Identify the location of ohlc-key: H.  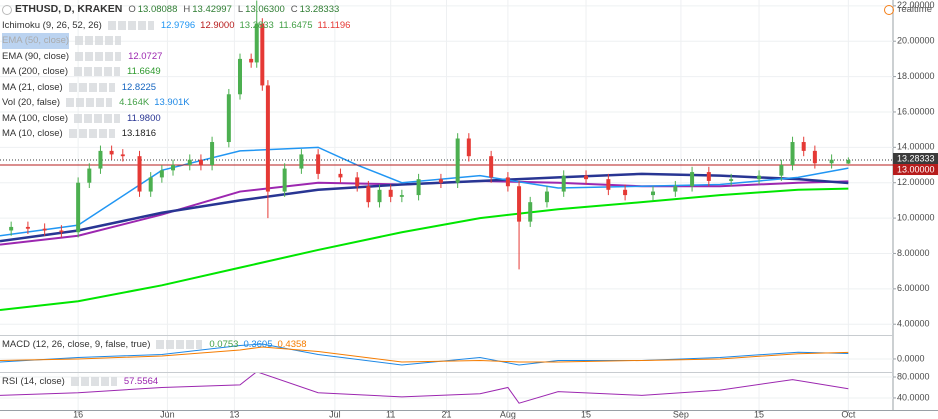
(187, 9).